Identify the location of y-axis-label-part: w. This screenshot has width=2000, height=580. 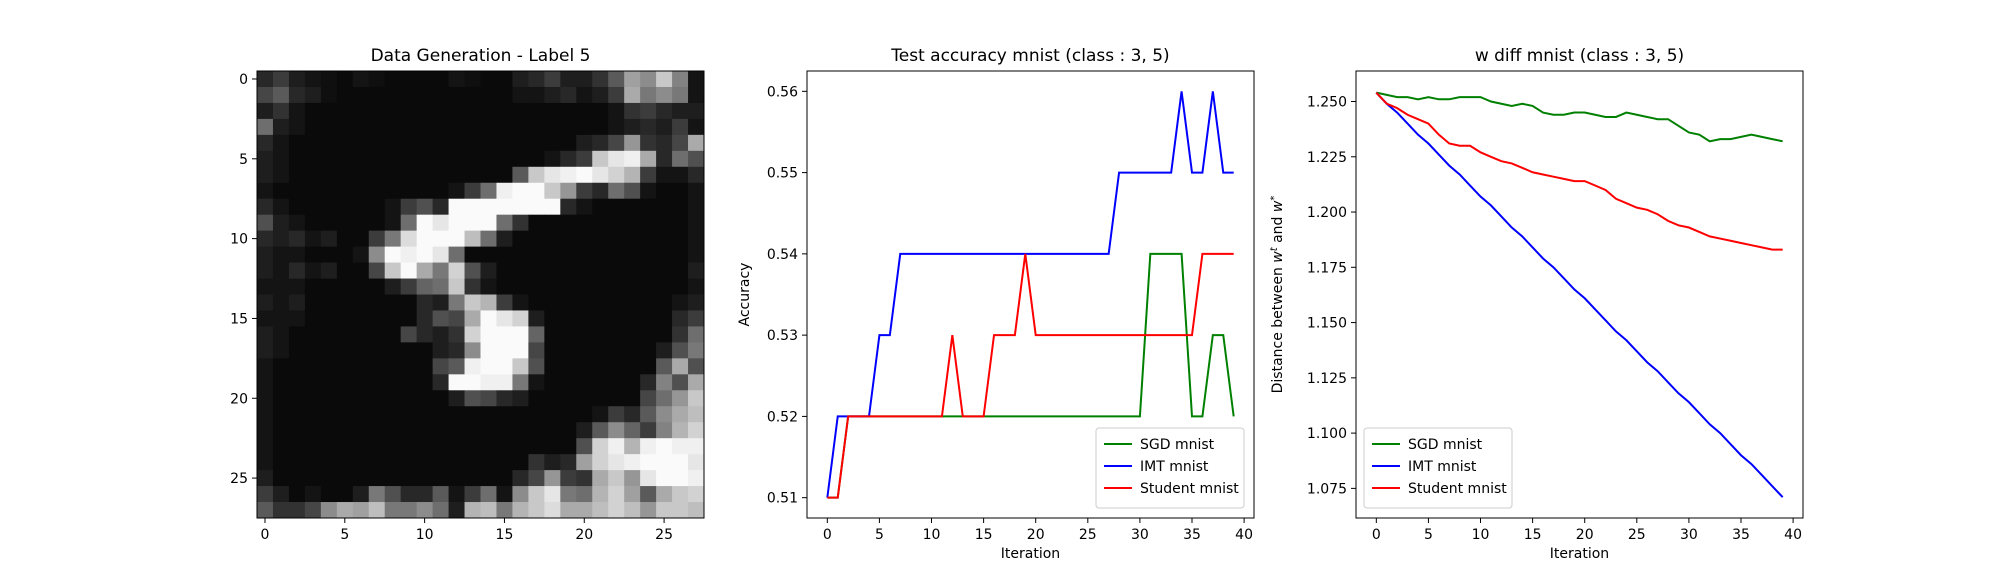
(1278, 206).